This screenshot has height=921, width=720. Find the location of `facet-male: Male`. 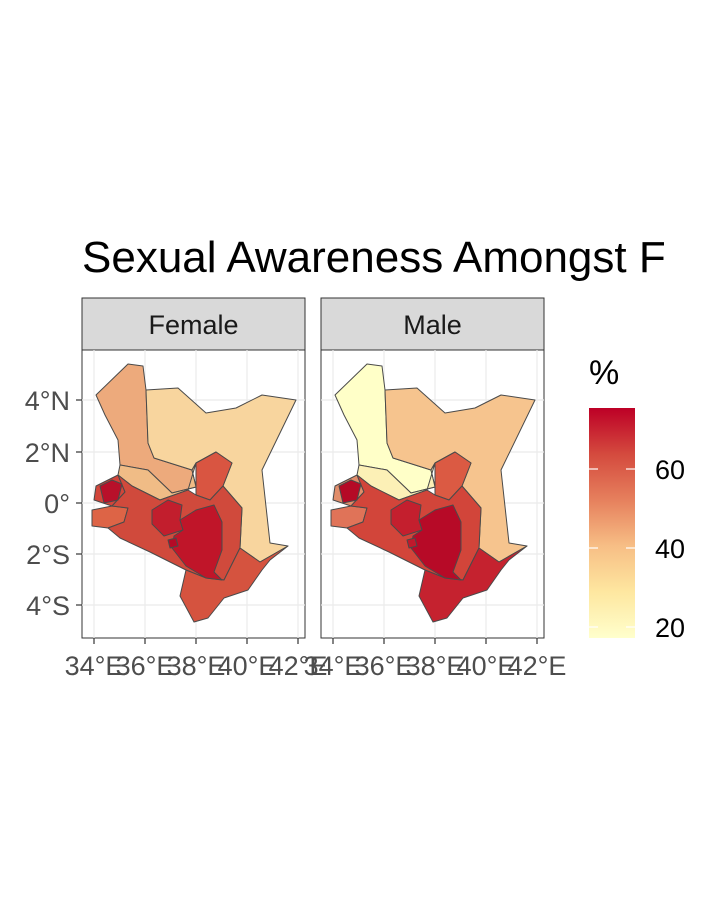

facet-male: Male is located at coordinates (432, 468).